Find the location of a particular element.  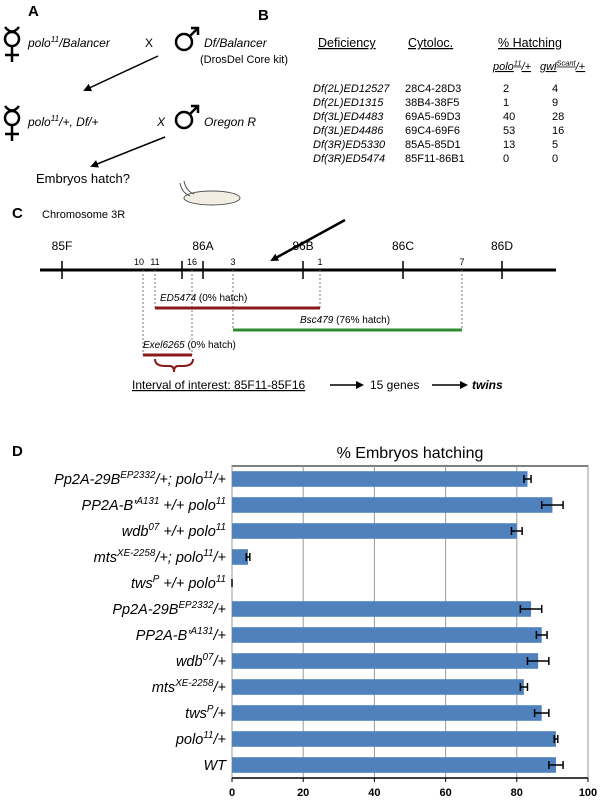

y-tick-label: polo11/+ is located at coordinates (200, 739).